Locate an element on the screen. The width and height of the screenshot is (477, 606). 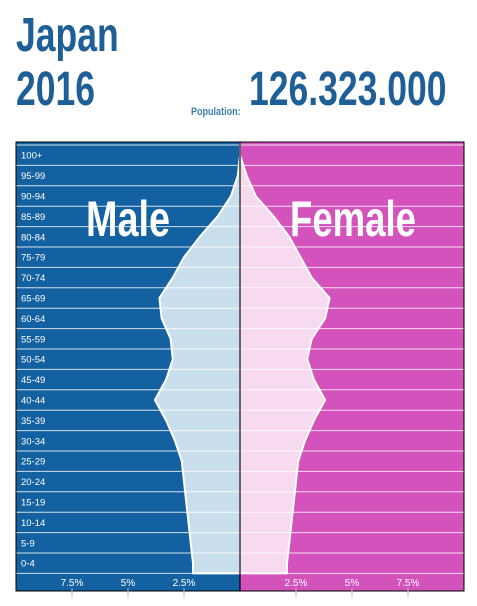
age-group-label: 75-79 is located at coordinates (33, 258).